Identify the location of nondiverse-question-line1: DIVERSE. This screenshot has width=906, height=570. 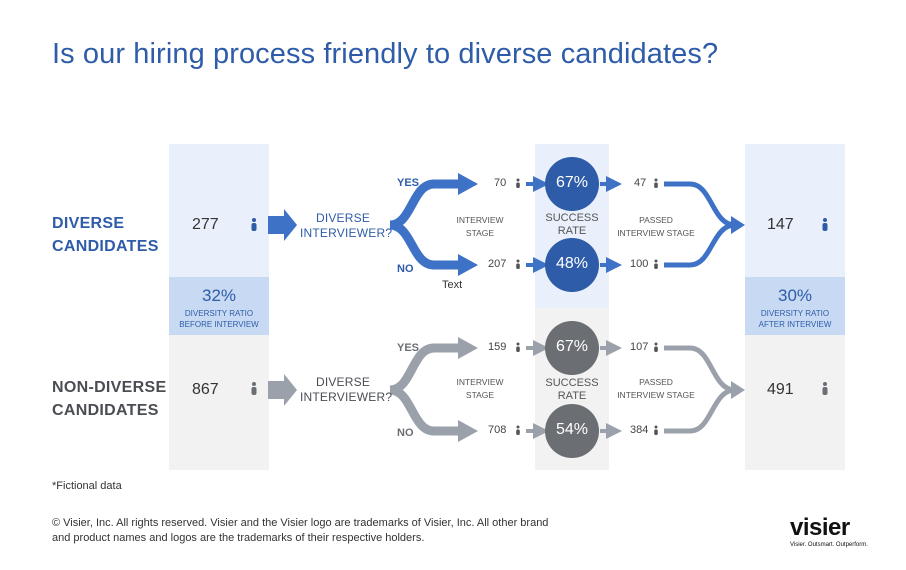
(343, 382).